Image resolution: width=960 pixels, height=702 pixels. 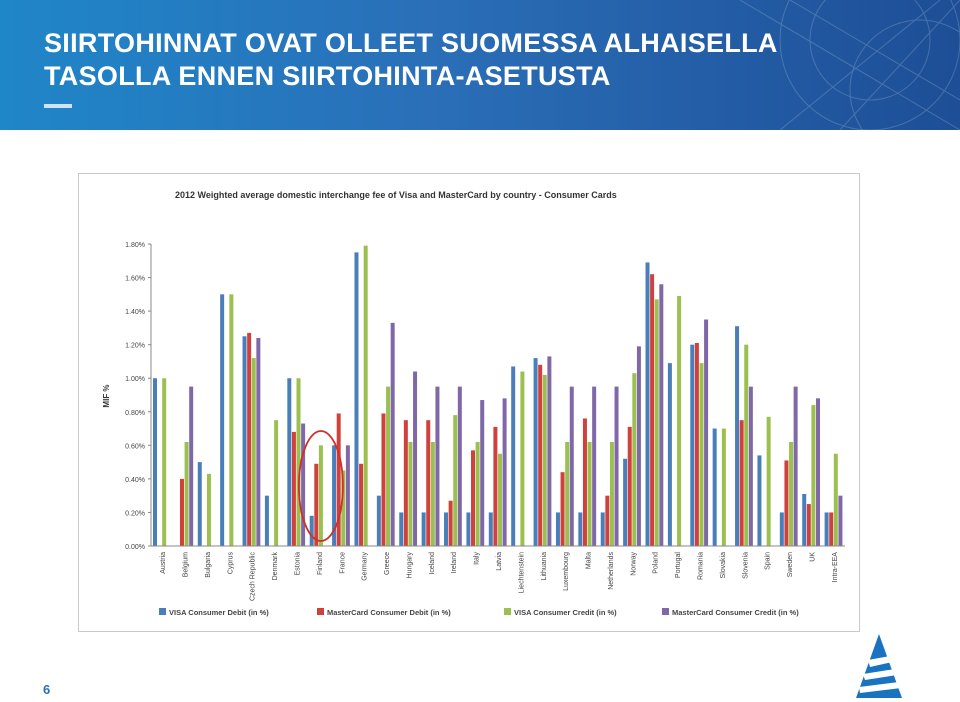 What do you see at coordinates (135, 446) in the screenshot?
I see `y-tick-label: 0.60%` at bounding box center [135, 446].